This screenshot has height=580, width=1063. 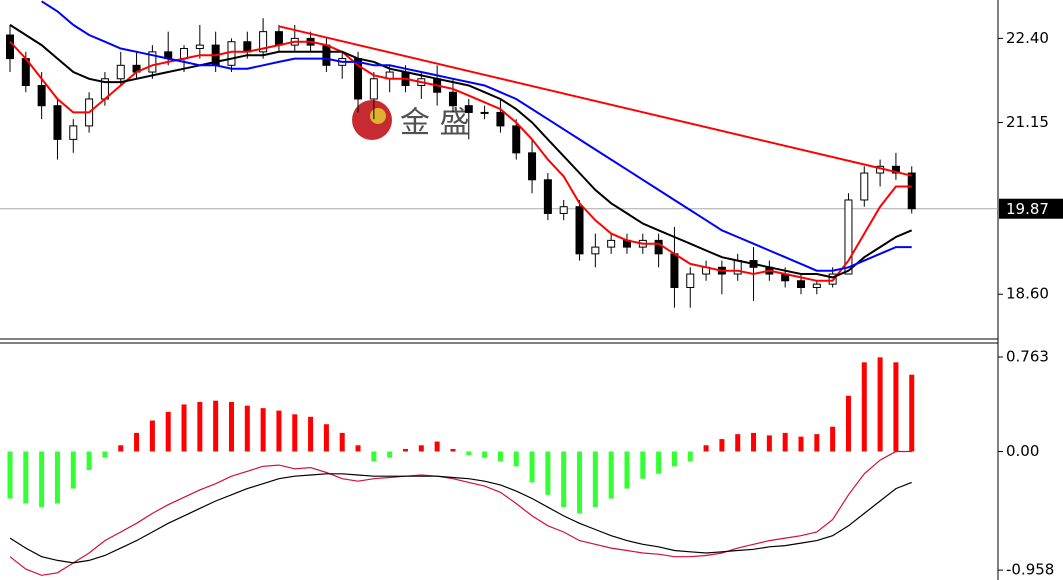 I want to click on last-price-box, so click(x=1031, y=208).